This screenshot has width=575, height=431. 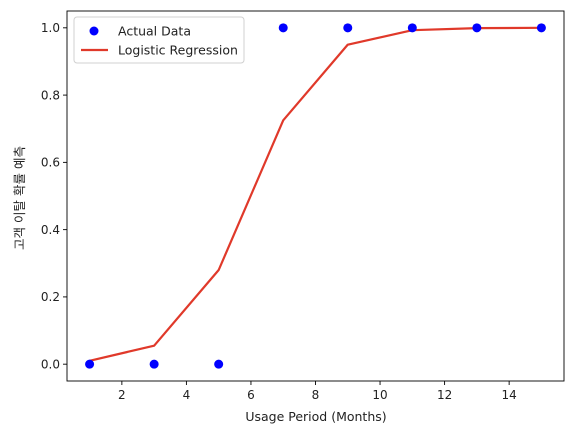 What do you see at coordinates (50, 364) in the screenshot?
I see `y-tick-label: 0.0` at bounding box center [50, 364].